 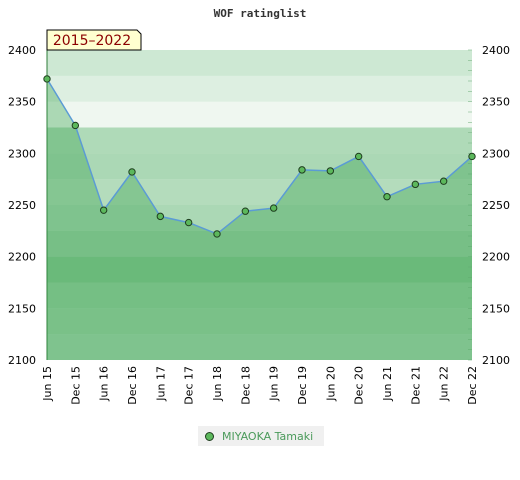 What do you see at coordinates (274, 384) in the screenshot?
I see `x-tick-label: Jun 19` at bounding box center [274, 384].